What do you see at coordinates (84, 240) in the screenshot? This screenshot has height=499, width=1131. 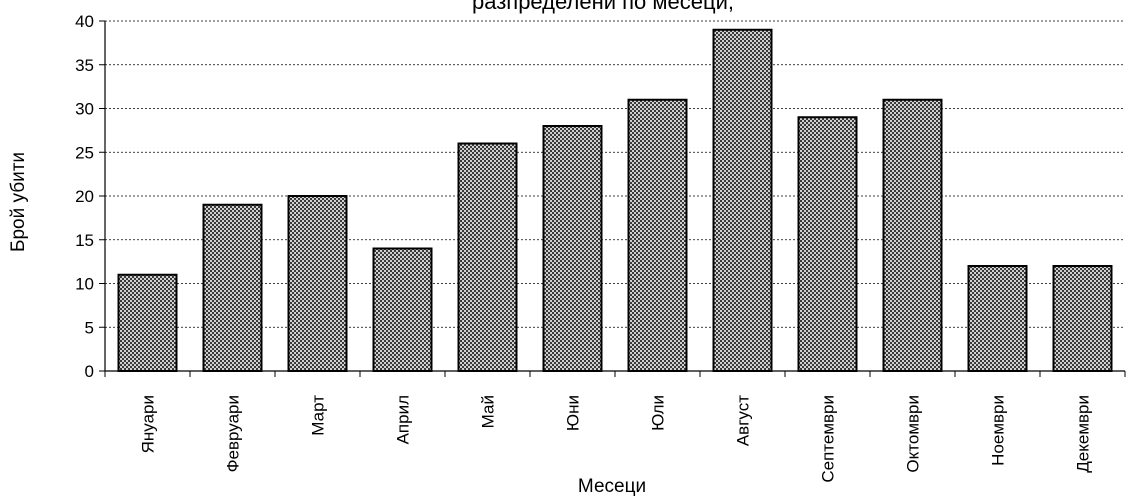 I see `y-tick-label: 15` at bounding box center [84, 240].